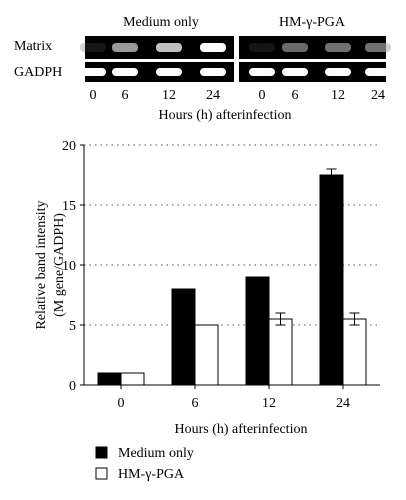 The width and height of the screenshot is (406, 500). Describe the element at coordinates (121, 403) in the screenshot. I see `x-tick-label: 0` at that location.